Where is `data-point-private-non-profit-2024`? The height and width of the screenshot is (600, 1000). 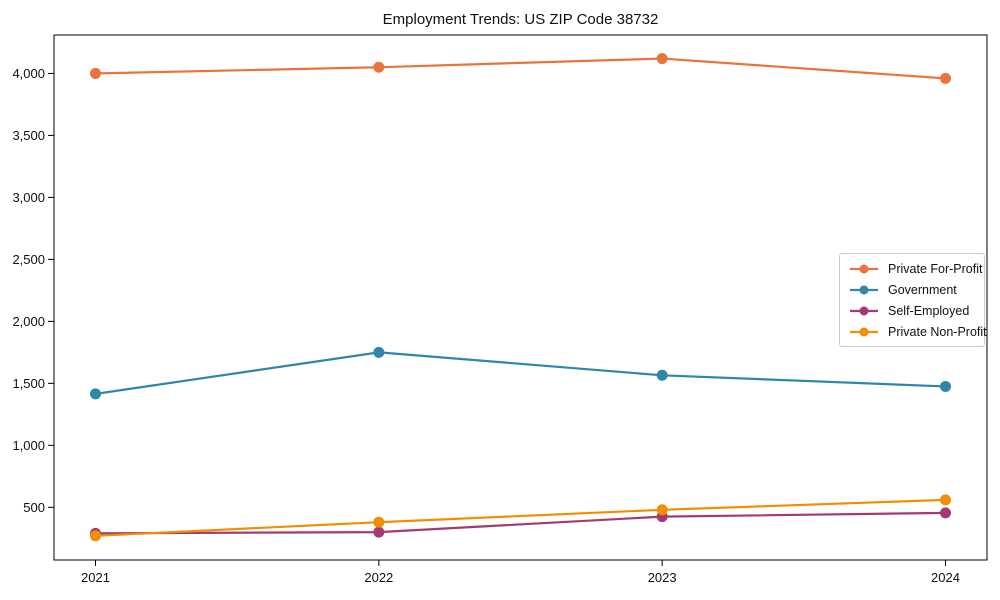 data-point-private-non-profit-2024 is located at coordinates (945, 500).